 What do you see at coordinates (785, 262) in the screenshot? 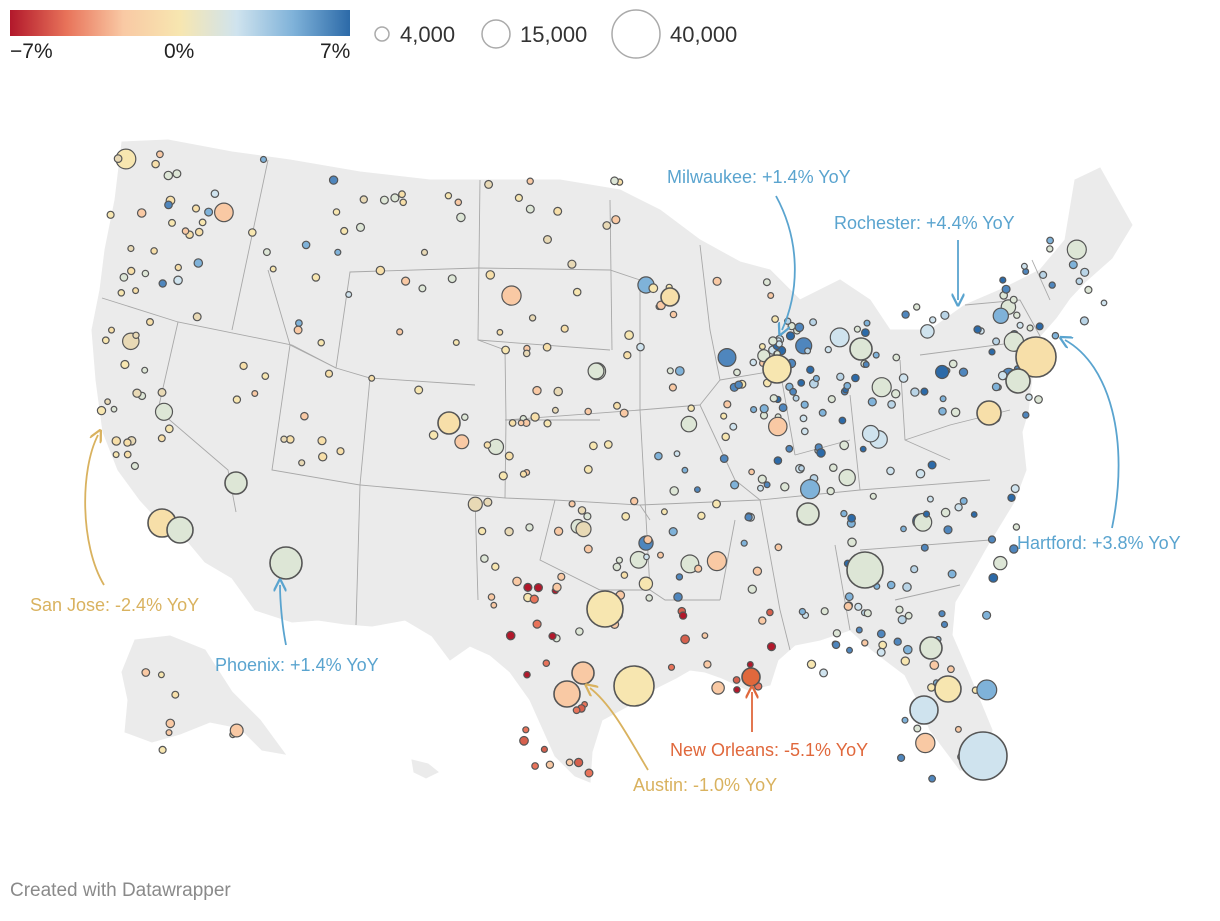
I see `milwaukee-arrow` at bounding box center [785, 262].